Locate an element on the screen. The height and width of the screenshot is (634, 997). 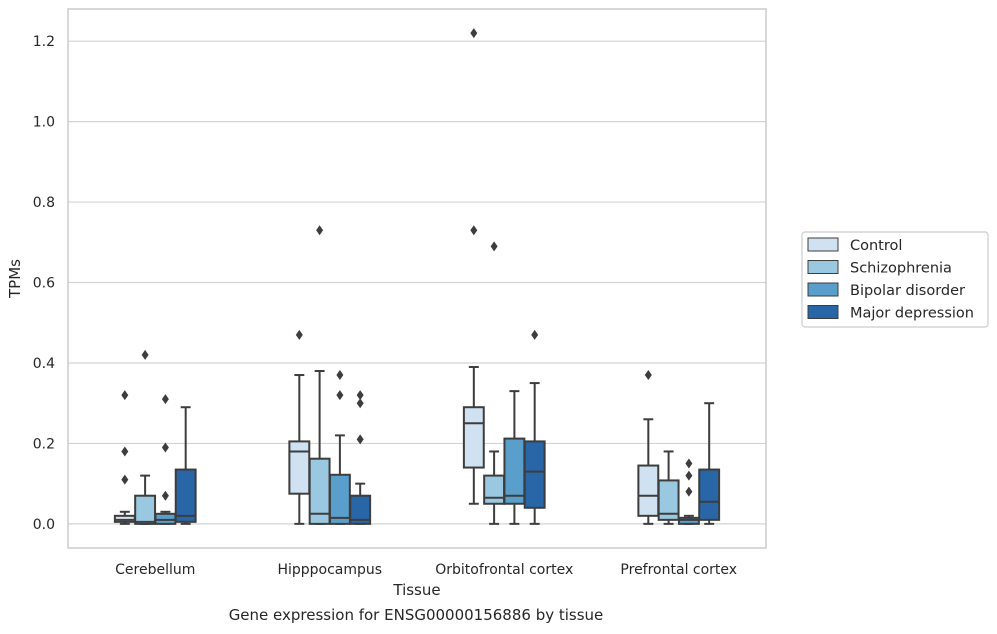
y-tick-label: 0.8 is located at coordinates (44, 203).